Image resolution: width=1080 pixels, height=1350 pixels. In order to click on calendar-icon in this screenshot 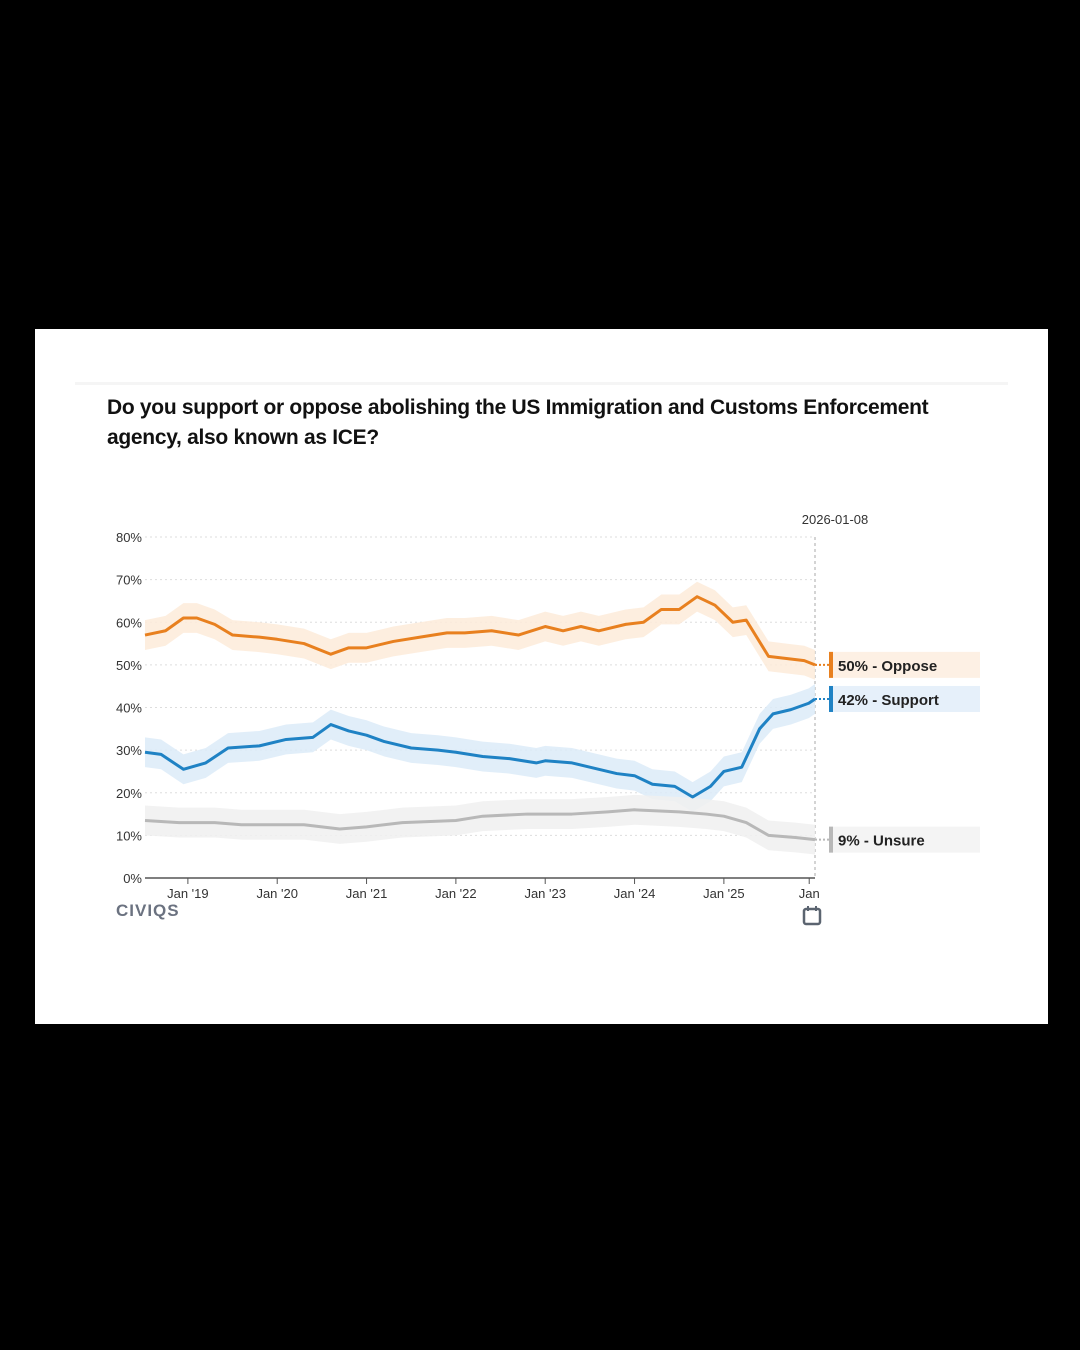, I will do `click(812, 916)`.